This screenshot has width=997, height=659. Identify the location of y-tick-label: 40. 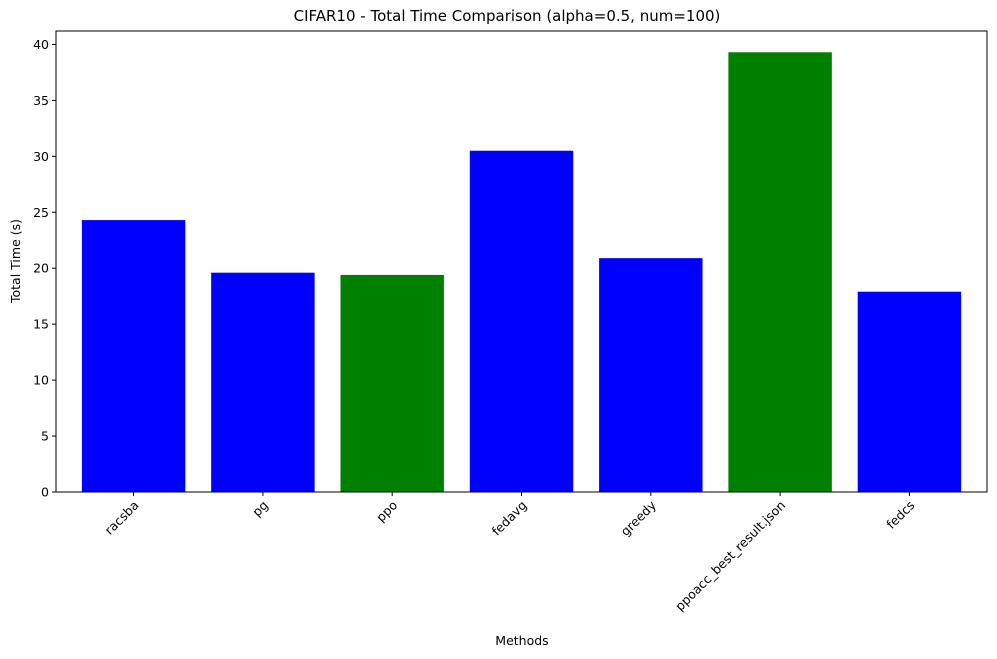
(41, 44).